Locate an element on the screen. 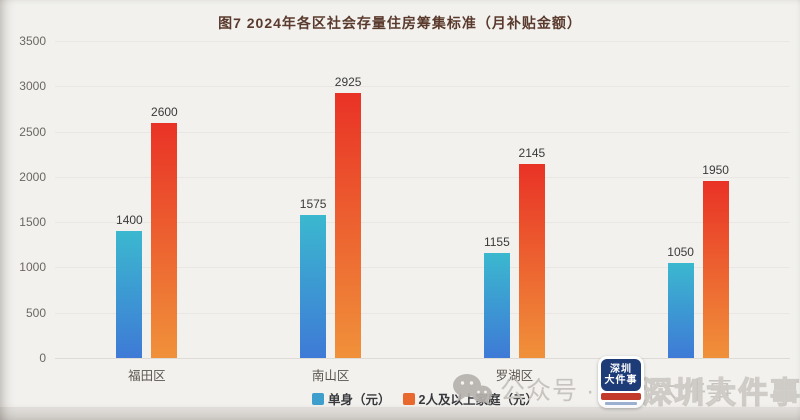  chart-title: 图7 2024年各区社会存量住房筹集标准（月补贴金额） is located at coordinates (400, 23).